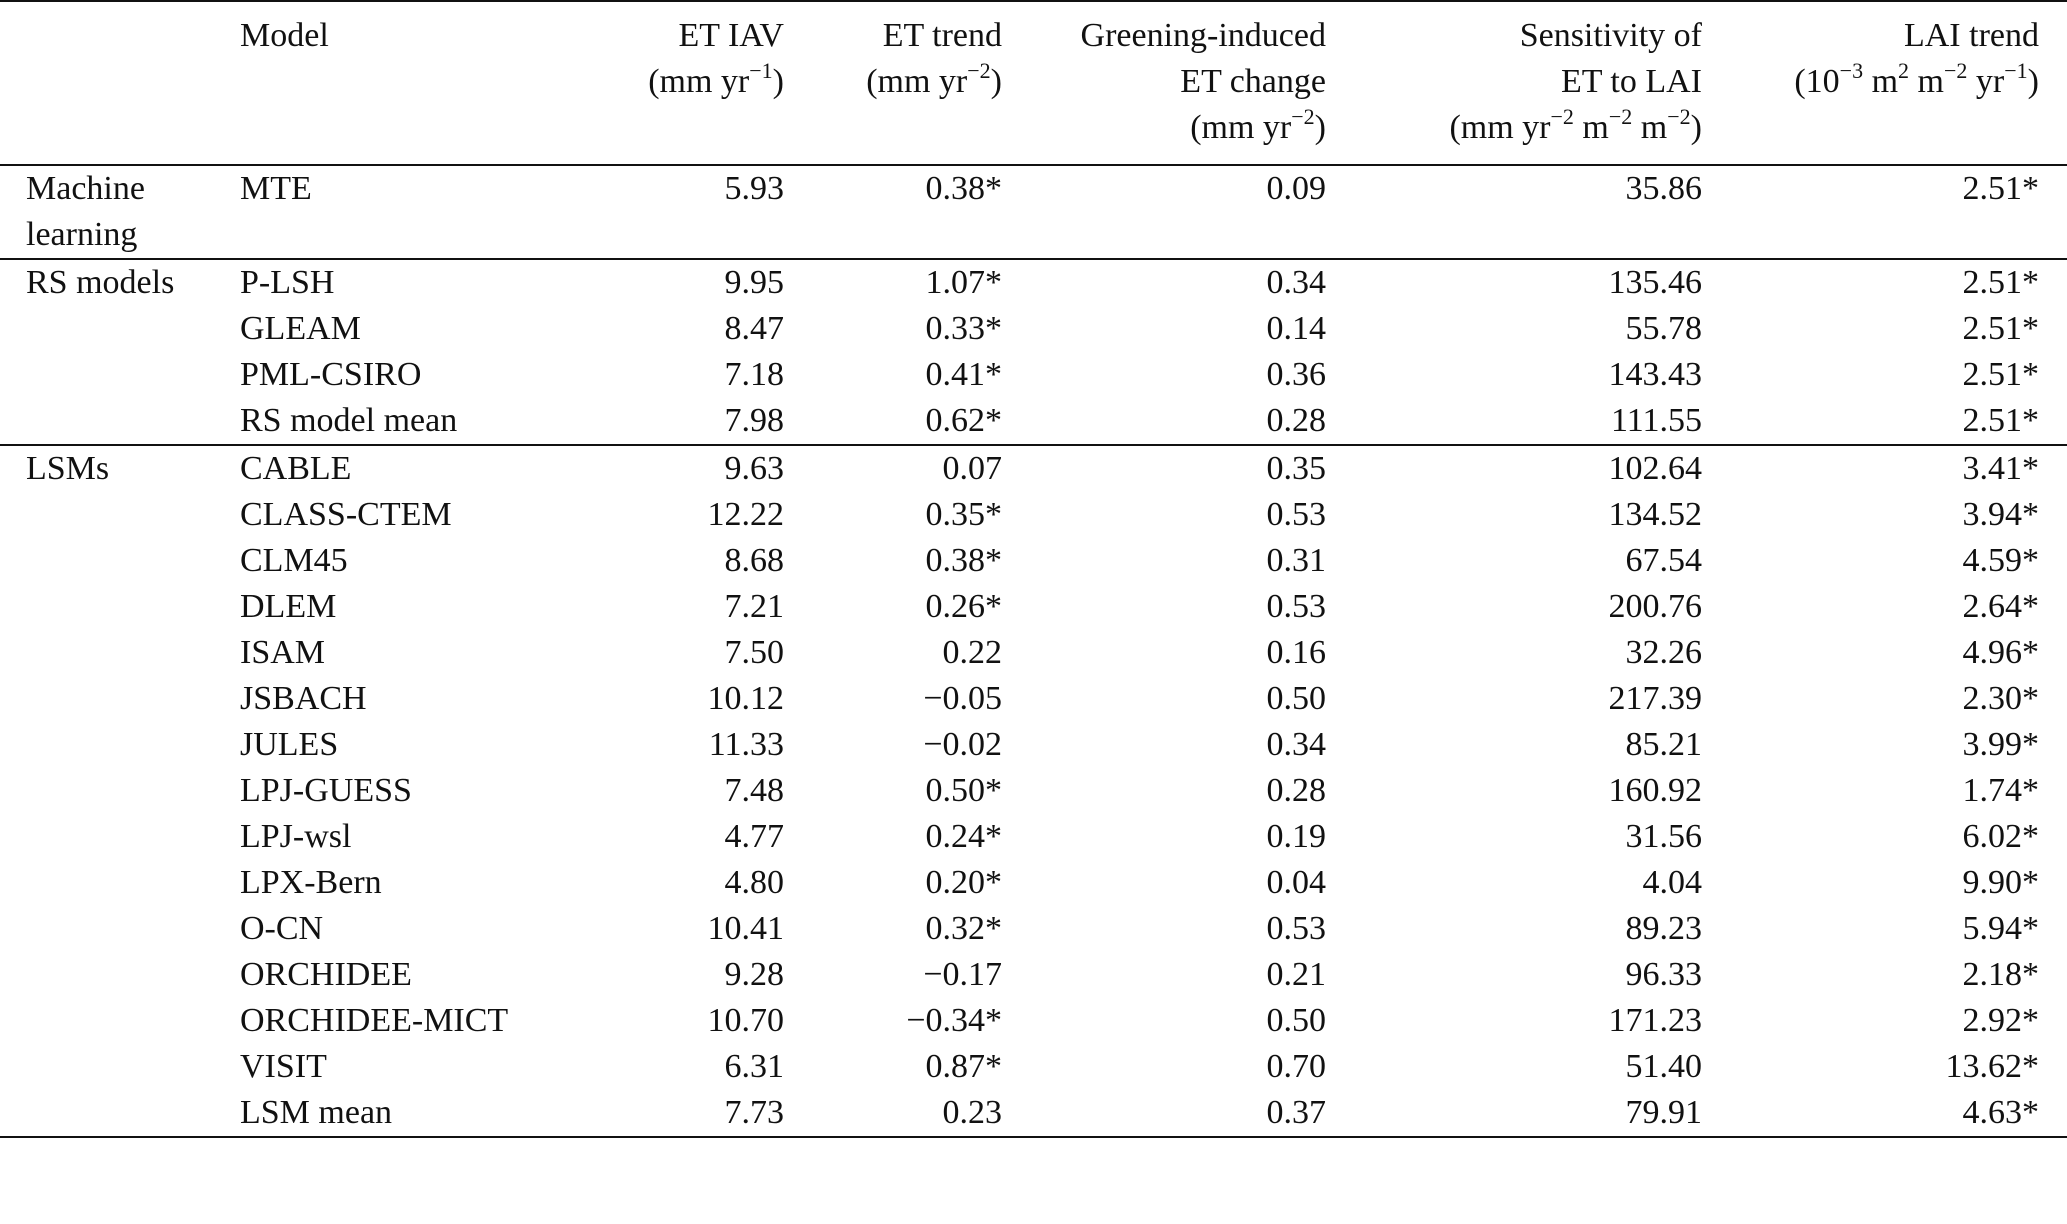 The image size is (2067, 1224). I want to click on cell-greening: 0.37, so click(1296, 1112).